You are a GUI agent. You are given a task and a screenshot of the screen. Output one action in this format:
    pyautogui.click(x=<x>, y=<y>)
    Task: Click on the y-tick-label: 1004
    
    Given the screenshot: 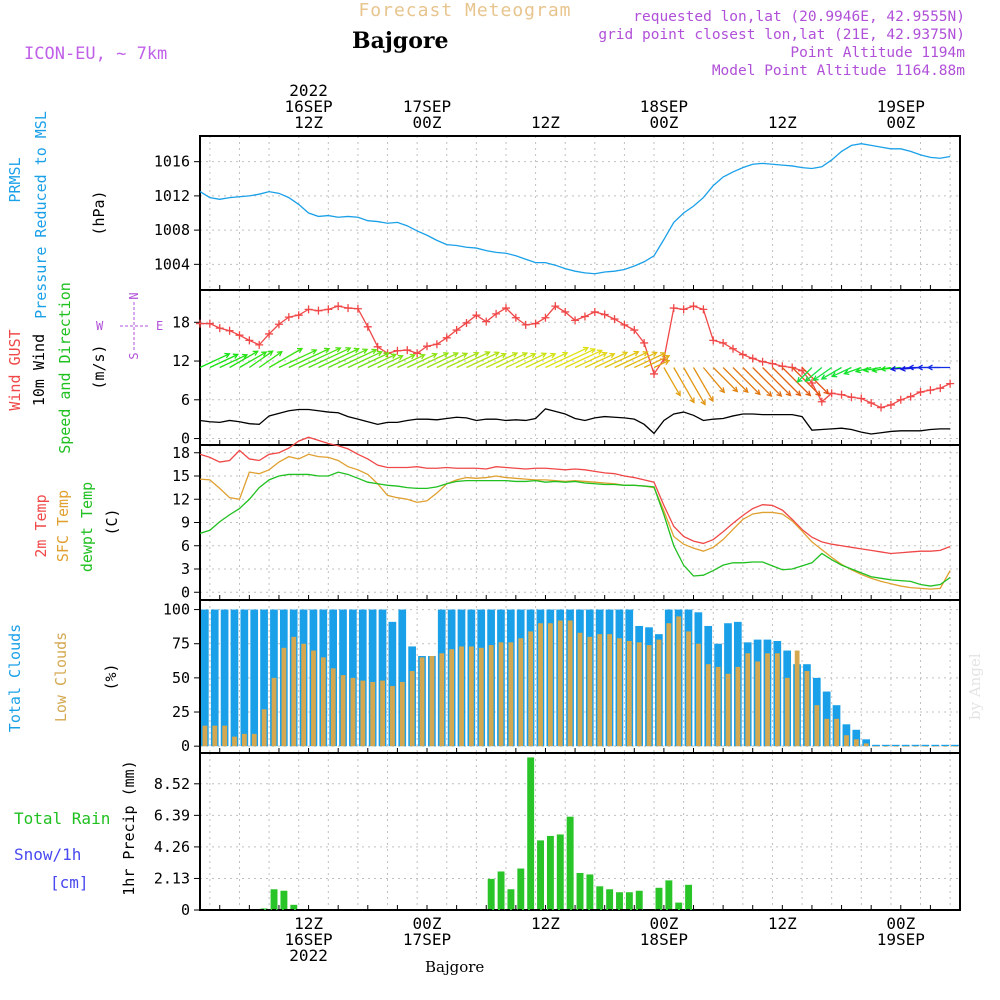 What is the action you would take?
    pyautogui.click(x=172, y=264)
    